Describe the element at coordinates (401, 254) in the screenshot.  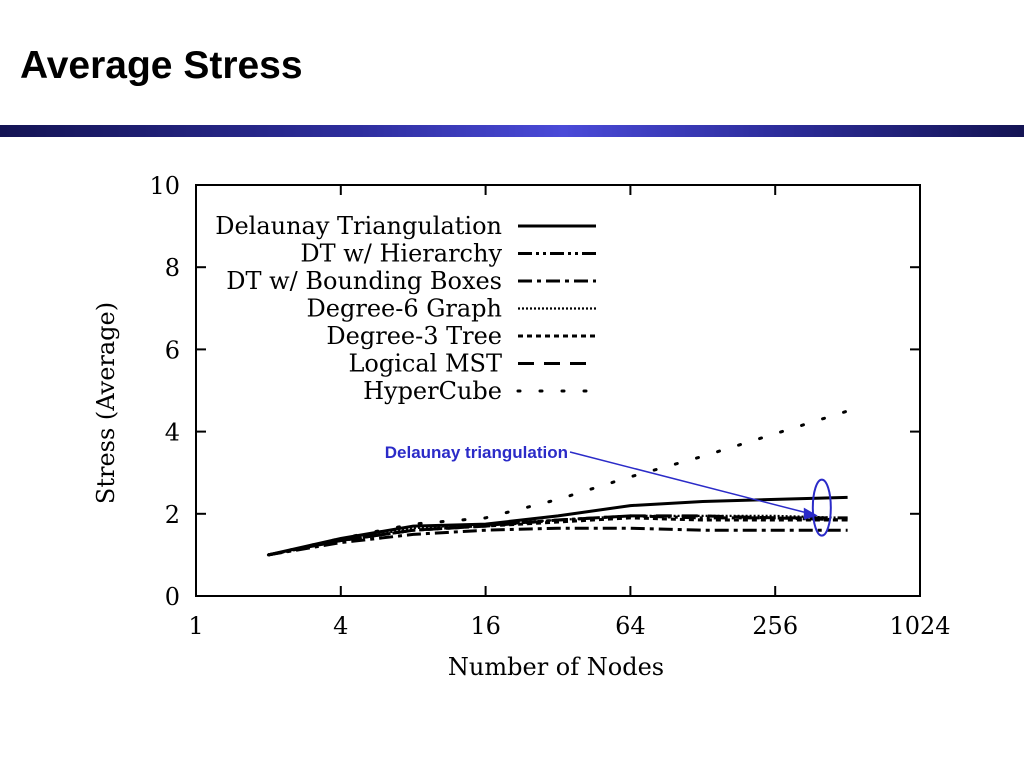
I see `legend-label-dt-w-hierarchy: DT w/ Hierarchy` at that location.